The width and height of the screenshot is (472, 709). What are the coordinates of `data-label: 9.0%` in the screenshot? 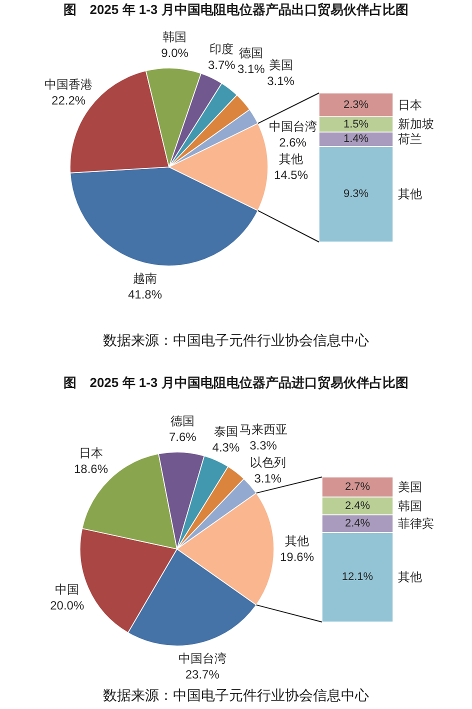 It's located at (175, 53).